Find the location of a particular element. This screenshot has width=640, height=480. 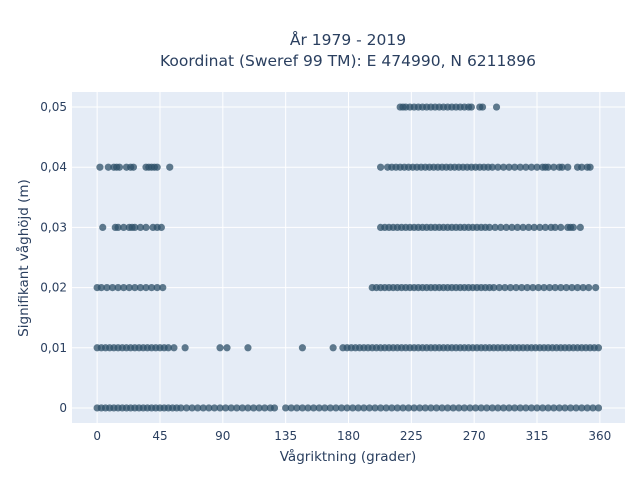

x-tick-label: 0 is located at coordinates (97, 436).